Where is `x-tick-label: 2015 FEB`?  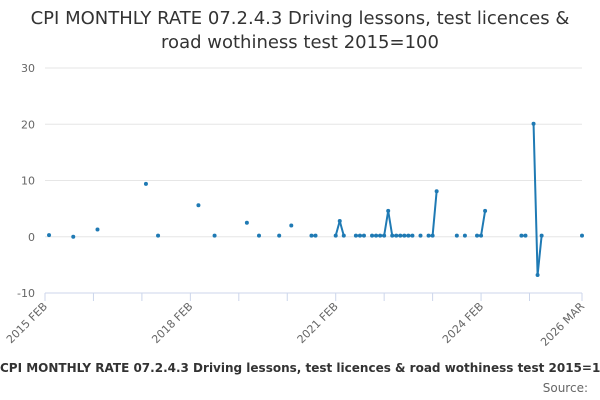 x-tick-label: 2015 FEB is located at coordinates (27, 323).